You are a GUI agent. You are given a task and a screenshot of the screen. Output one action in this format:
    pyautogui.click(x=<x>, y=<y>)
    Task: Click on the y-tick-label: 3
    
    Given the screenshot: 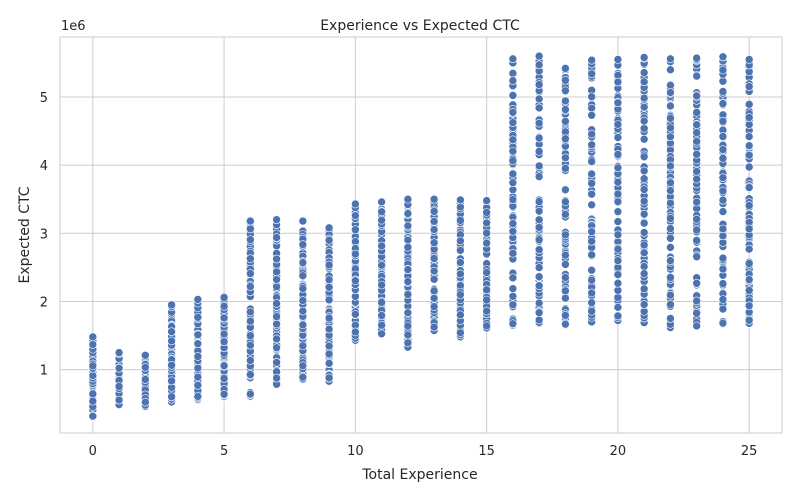 What is the action you would take?
    pyautogui.click(x=44, y=234)
    